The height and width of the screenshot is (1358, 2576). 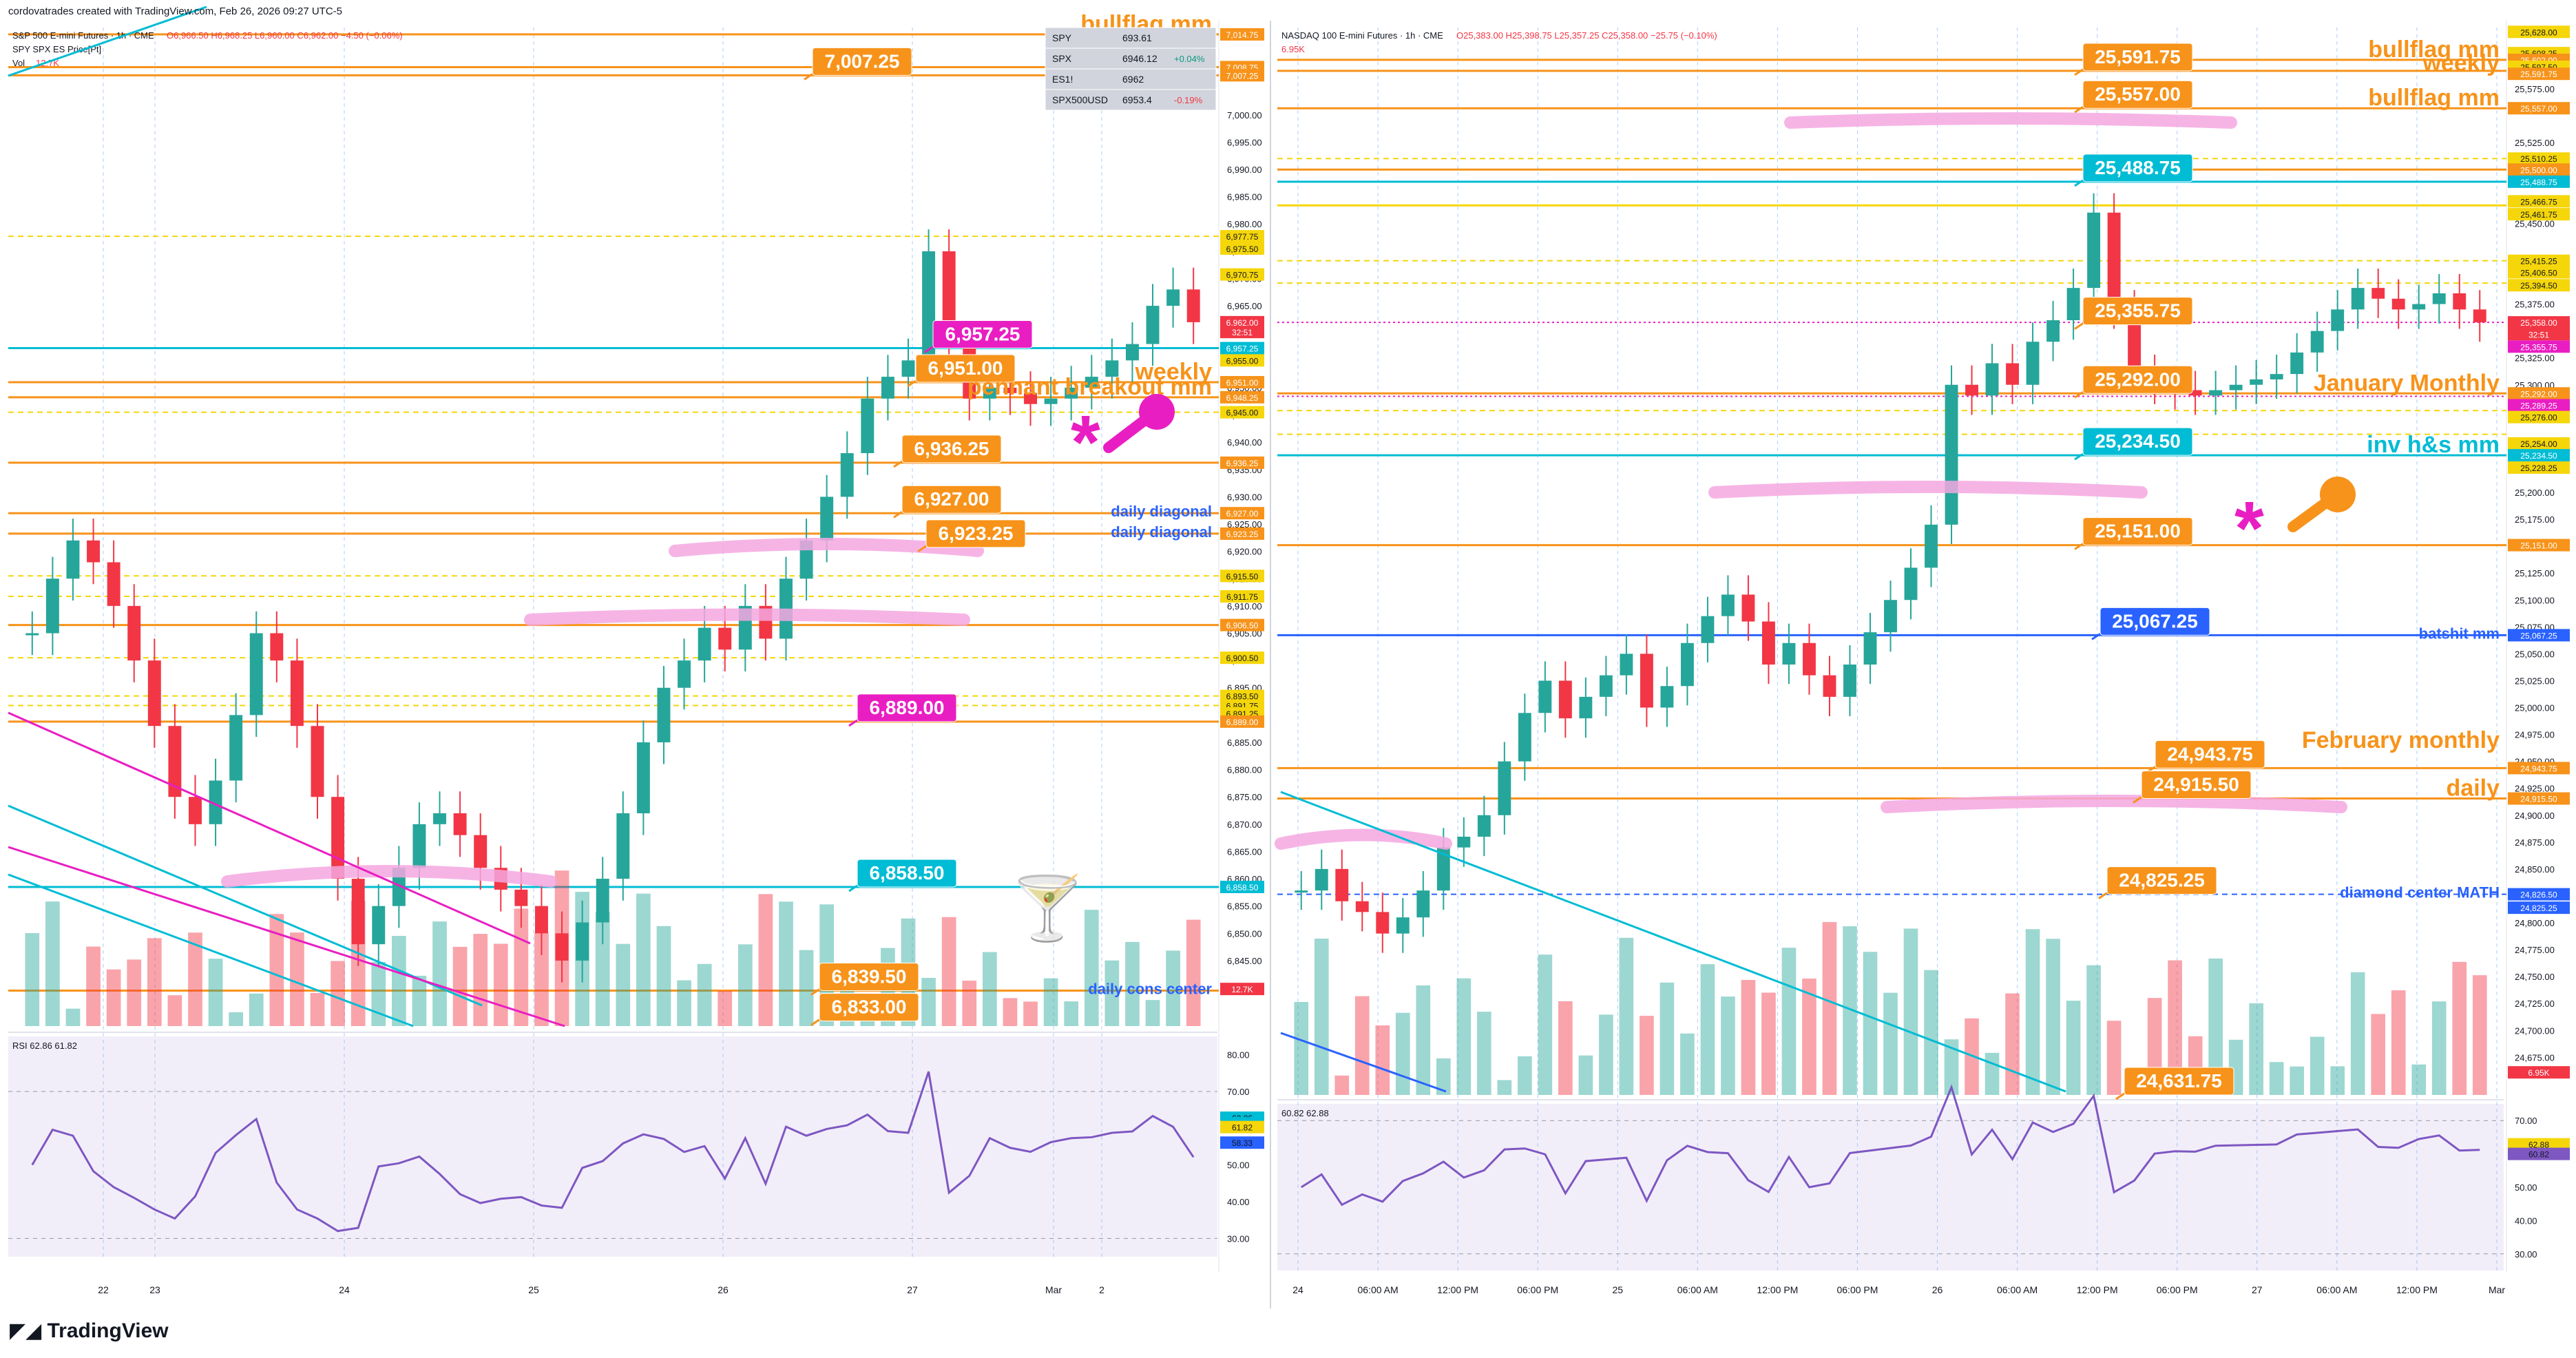 I want to click on tradingview-logo-icon: ◤◢, so click(x=29, y=1330).